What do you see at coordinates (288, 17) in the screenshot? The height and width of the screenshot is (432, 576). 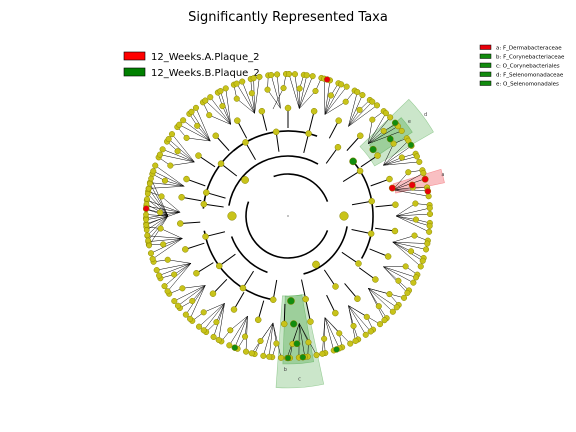 I see `figure-title: Significantly Represented Taxa` at bounding box center [288, 17].